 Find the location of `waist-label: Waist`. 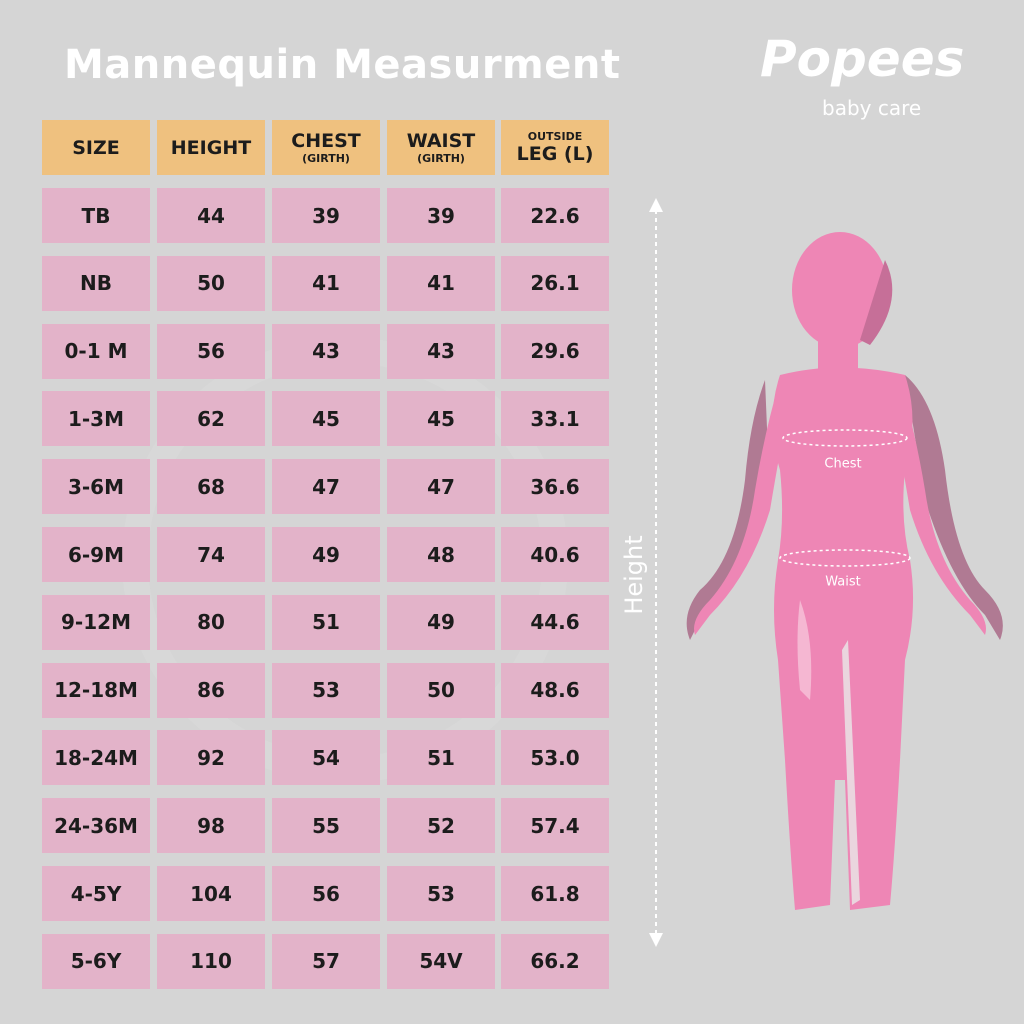

waist-label: Waist is located at coordinates (842, 582).